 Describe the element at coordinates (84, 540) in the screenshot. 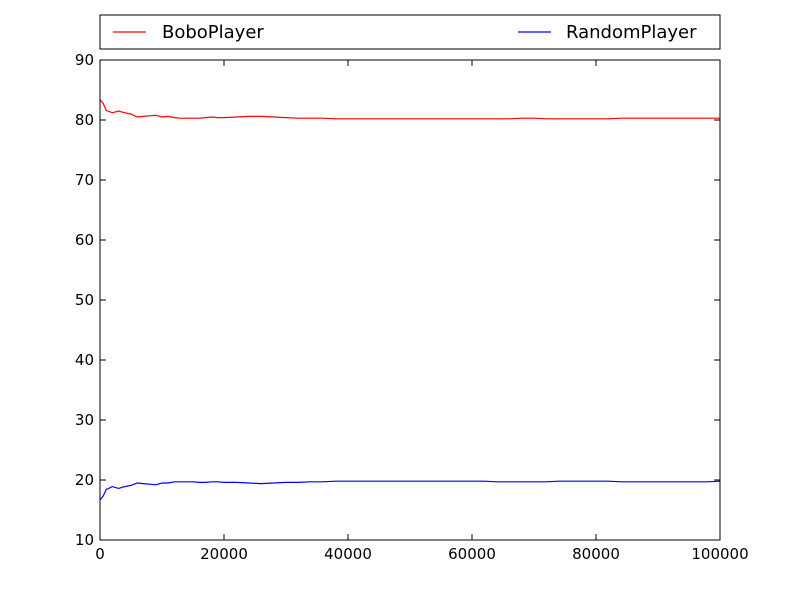

I see `y-tick-label: 10` at that location.